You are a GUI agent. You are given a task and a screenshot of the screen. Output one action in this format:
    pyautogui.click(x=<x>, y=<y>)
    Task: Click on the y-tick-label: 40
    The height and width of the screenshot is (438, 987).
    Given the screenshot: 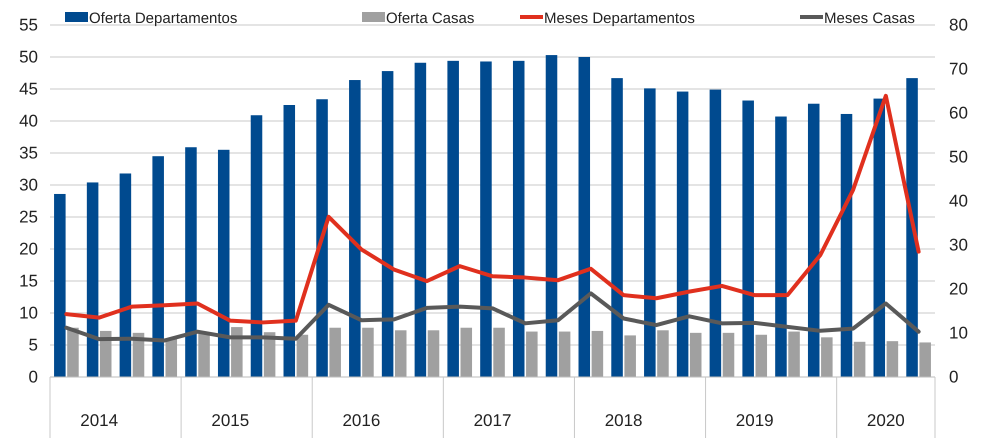 What is the action you would take?
    pyautogui.click(x=28, y=120)
    